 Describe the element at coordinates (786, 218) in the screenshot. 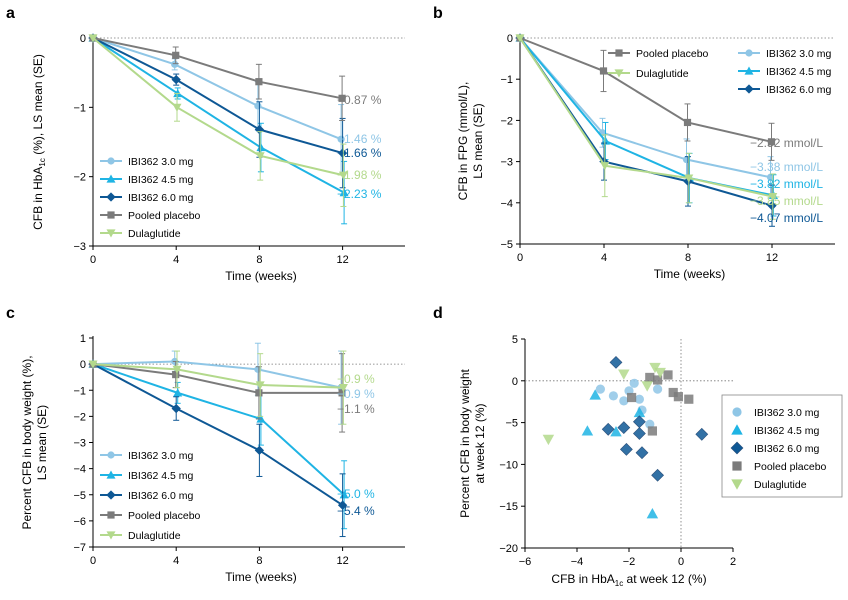

I see `end-value-label: −4.07 mmol/L` at that location.